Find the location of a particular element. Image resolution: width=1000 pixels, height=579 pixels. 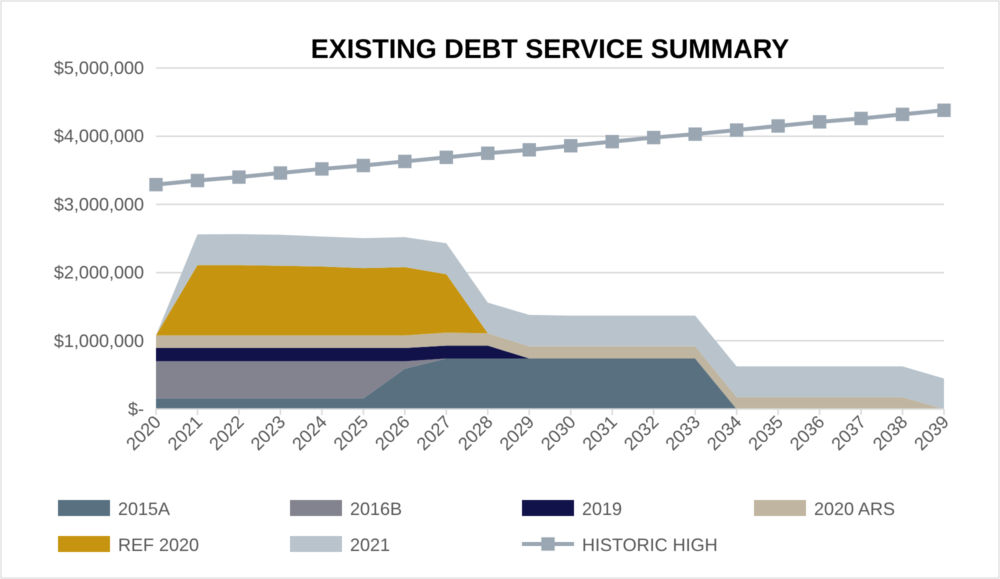

y-tick-label: $1,000,000 is located at coordinates (99, 340).